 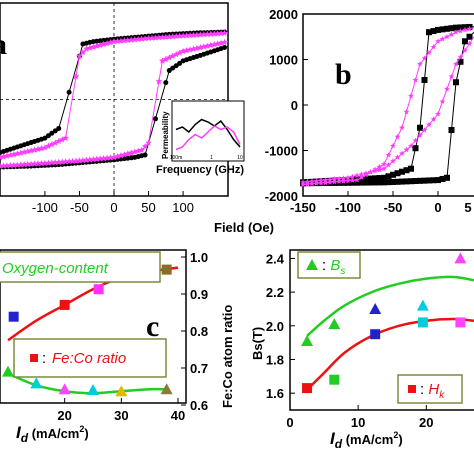 What do you see at coordinates (98, 289) in the screenshot?
I see `chart-c-series-1-point` at bounding box center [98, 289].